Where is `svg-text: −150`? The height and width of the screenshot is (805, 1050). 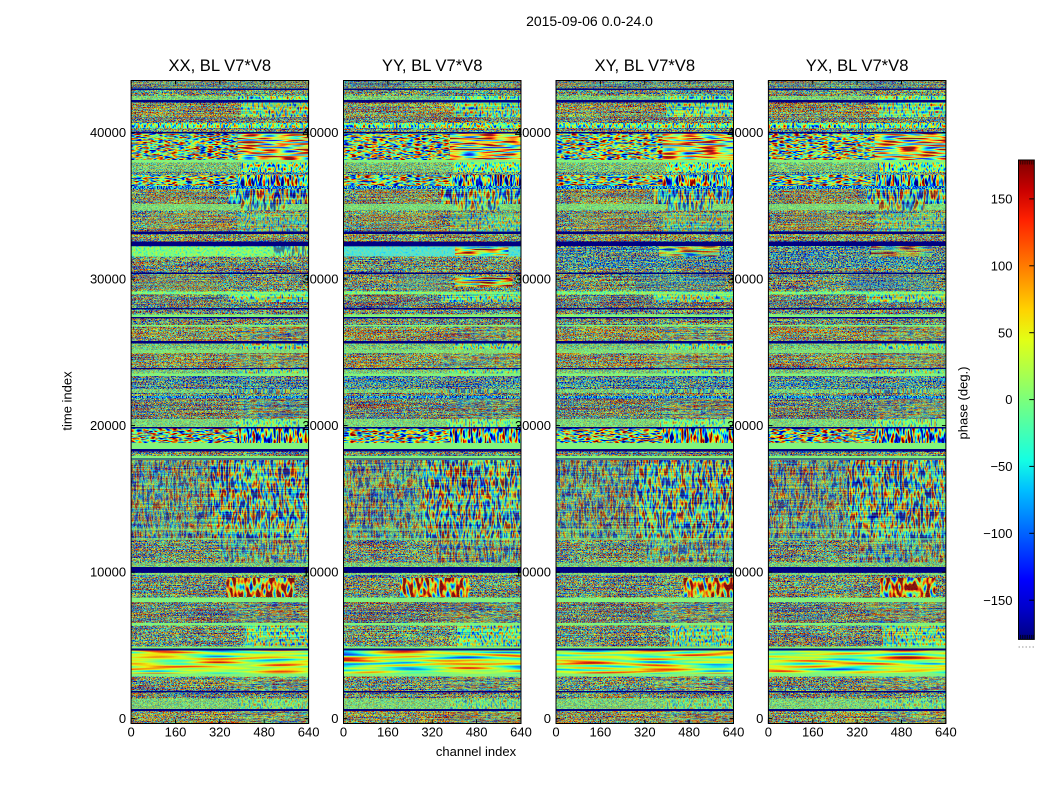 svg-text: −150 is located at coordinates (997, 600).